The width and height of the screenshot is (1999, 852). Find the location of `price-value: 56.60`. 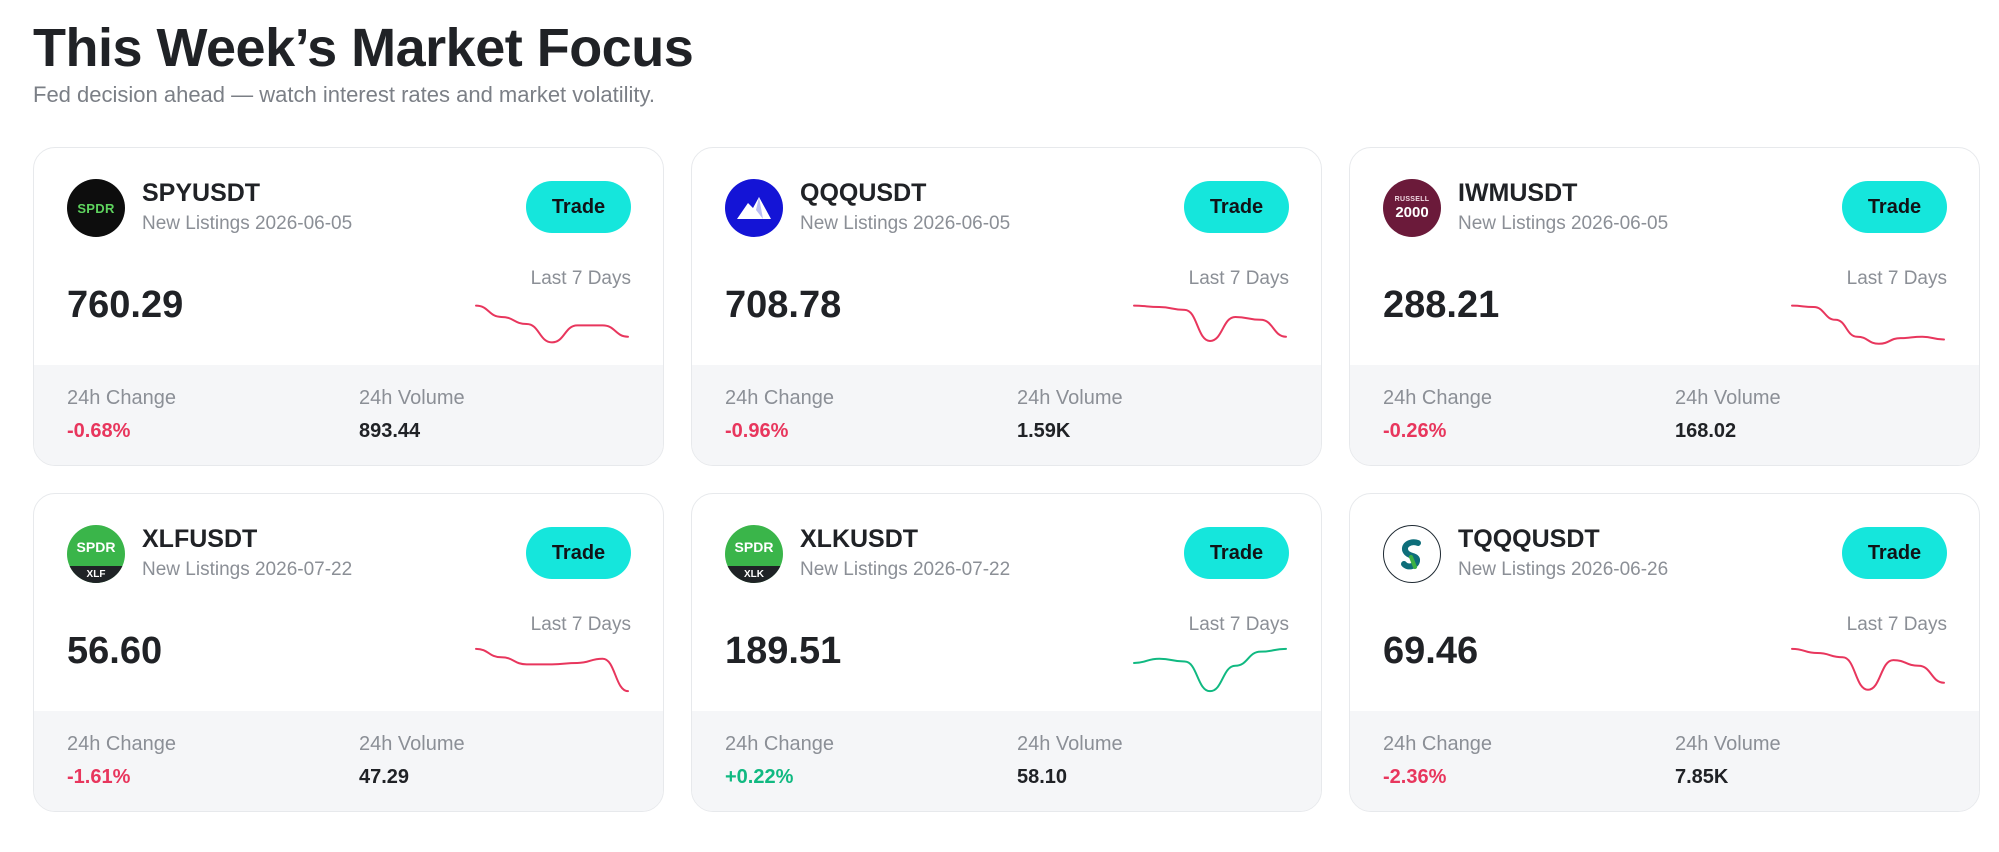

price-value: 56.60 is located at coordinates (115, 651).